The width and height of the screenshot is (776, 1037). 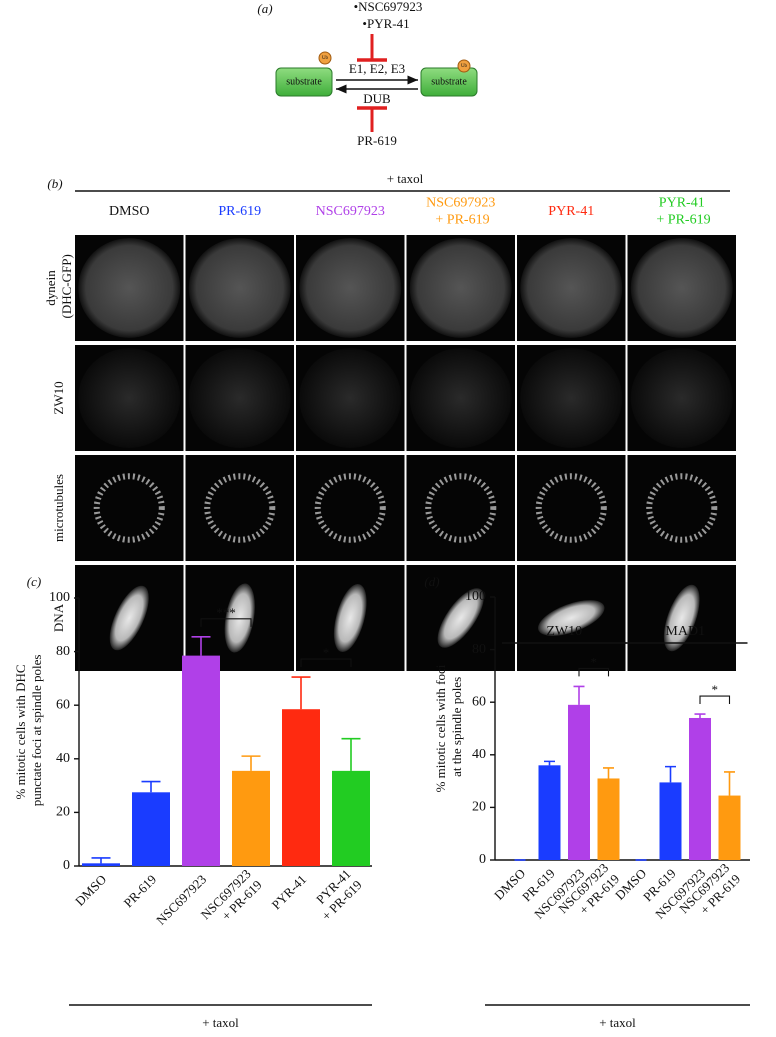 I want to click on x-tick-label: NSC697923, so click(x=181, y=900).